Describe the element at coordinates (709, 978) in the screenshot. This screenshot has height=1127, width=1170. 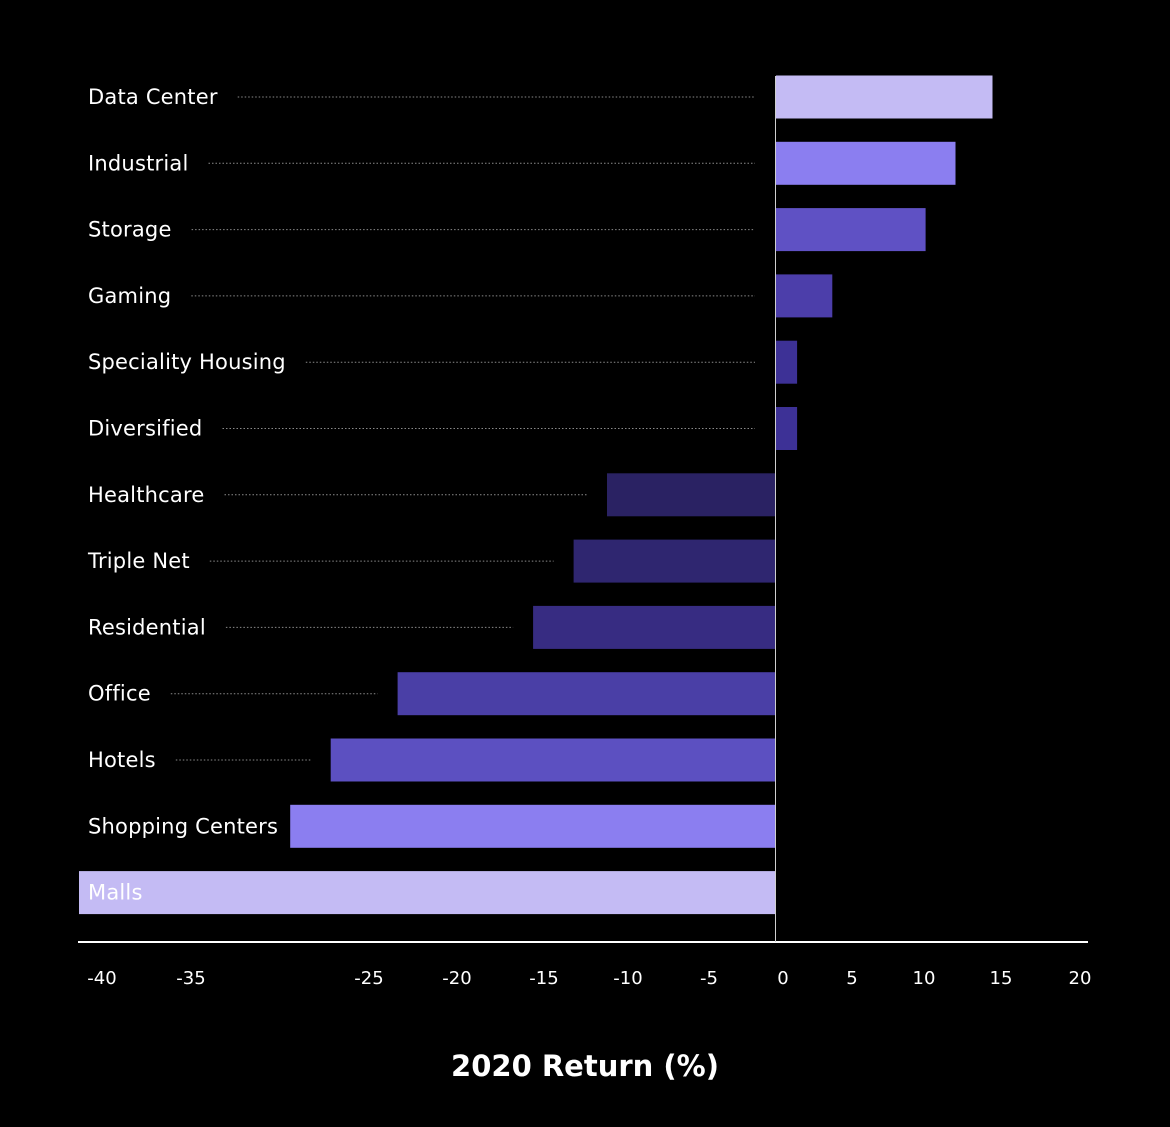
I see `x-tick-label: -5` at that location.